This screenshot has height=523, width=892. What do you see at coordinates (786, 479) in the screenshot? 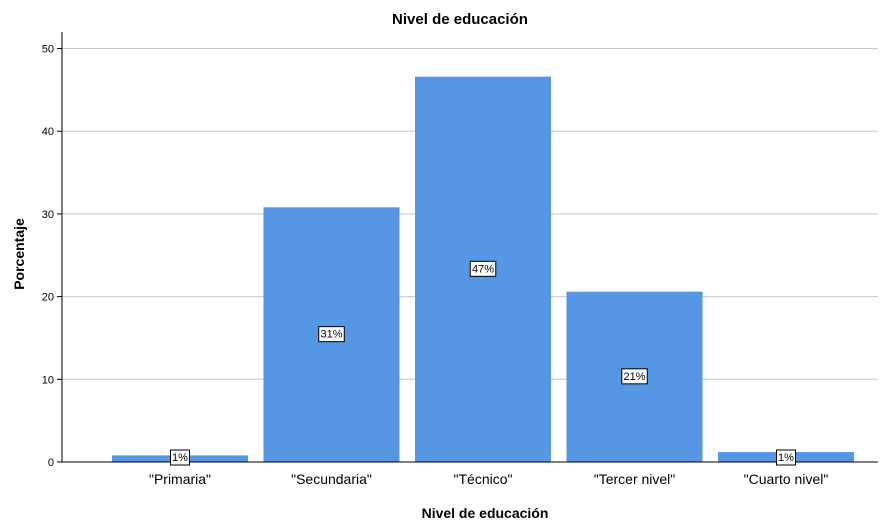
I see `x-tick-label: "Cuarto nivel"` at bounding box center [786, 479].